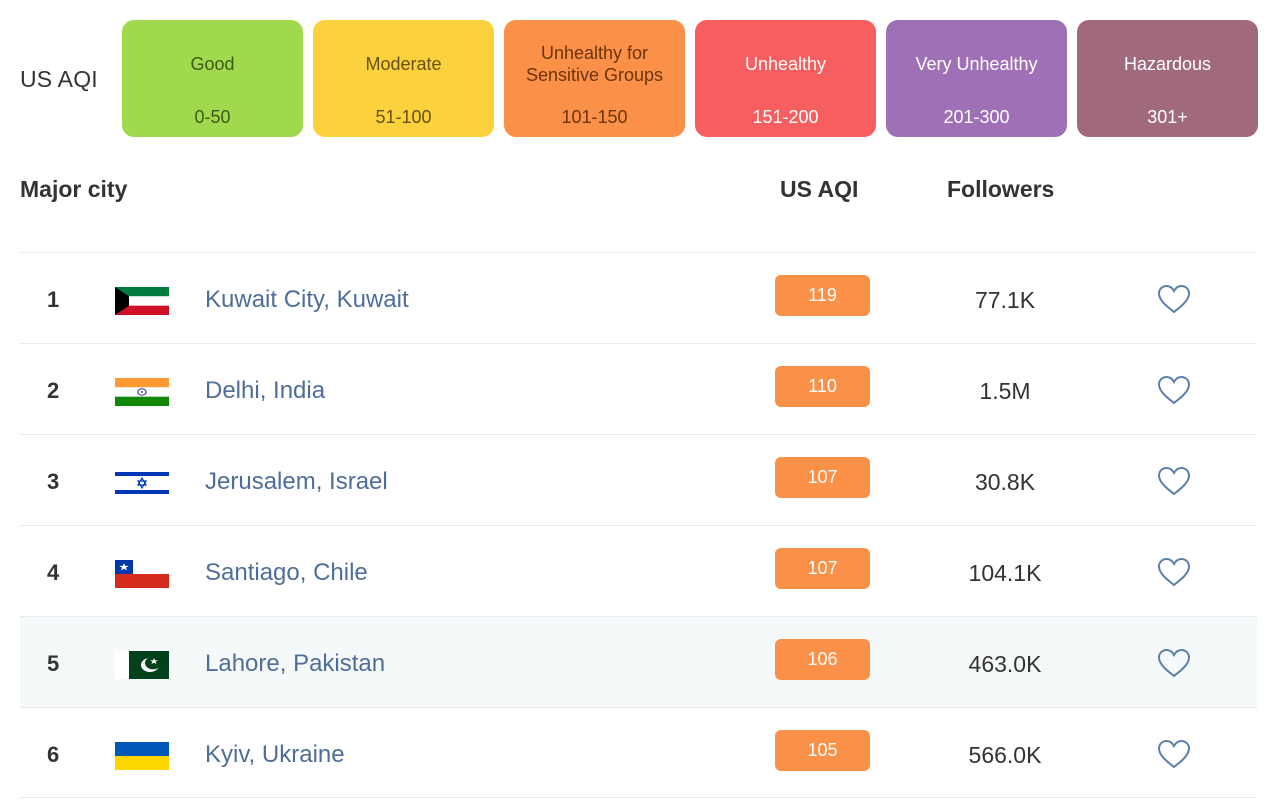  Describe the element at coordinates (976, 117) in the screenshot. I see `aqi-level-range: 201-300` at that location.